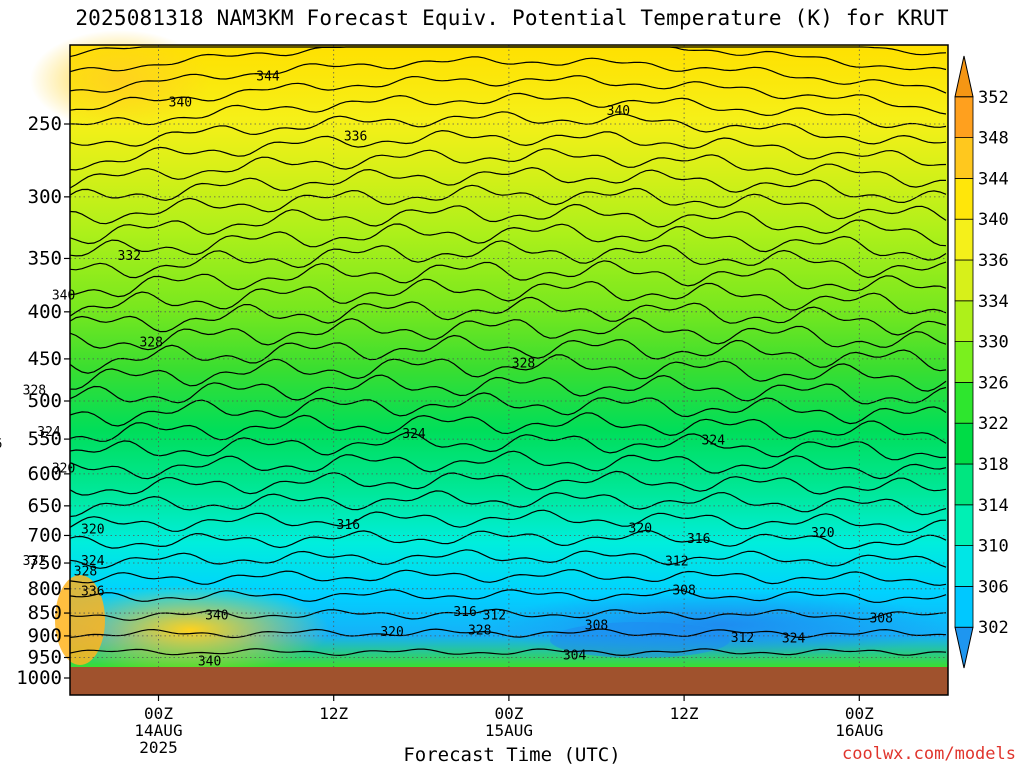  What do you see at coordinates (209, 661) in the screenshot?
I see `contour-label-37: 340` at bounding box center [209, 661].